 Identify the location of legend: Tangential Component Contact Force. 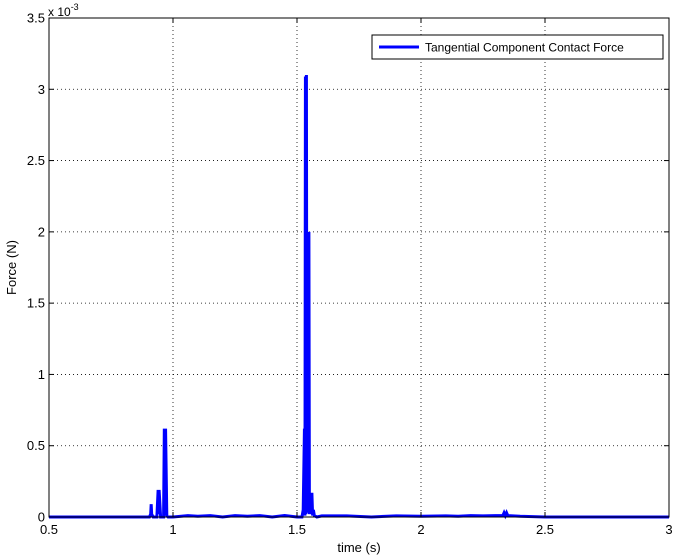
(517, 47).